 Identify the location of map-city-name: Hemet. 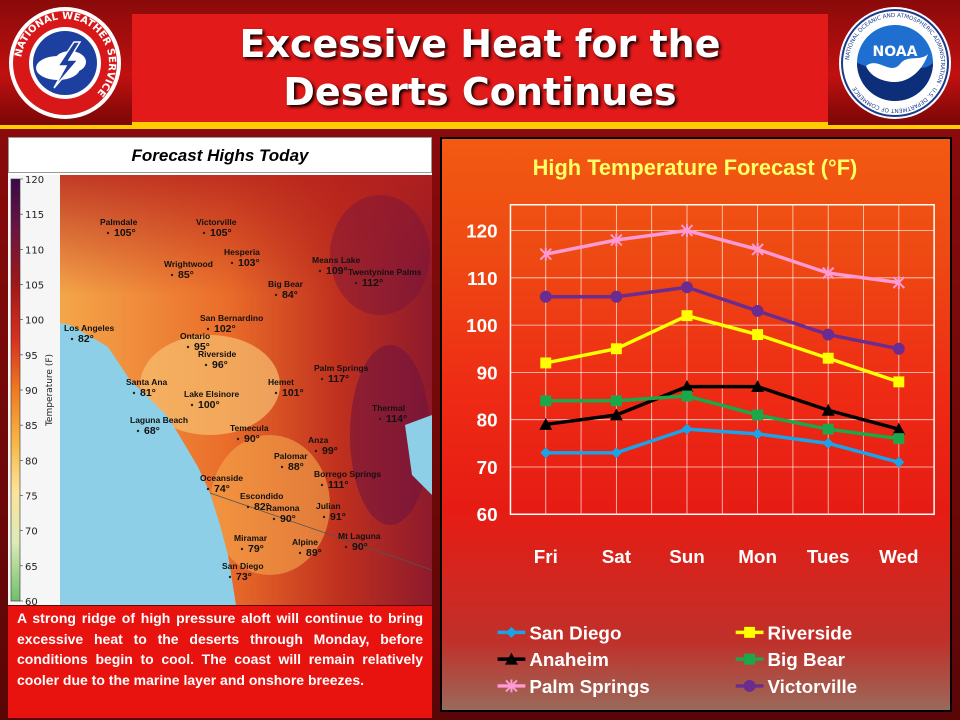
(281, 382).